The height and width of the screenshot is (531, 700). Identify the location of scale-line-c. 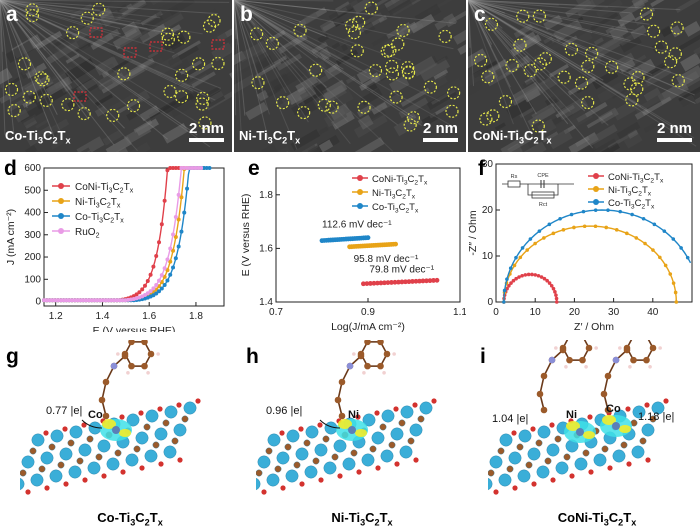
(674, 140).